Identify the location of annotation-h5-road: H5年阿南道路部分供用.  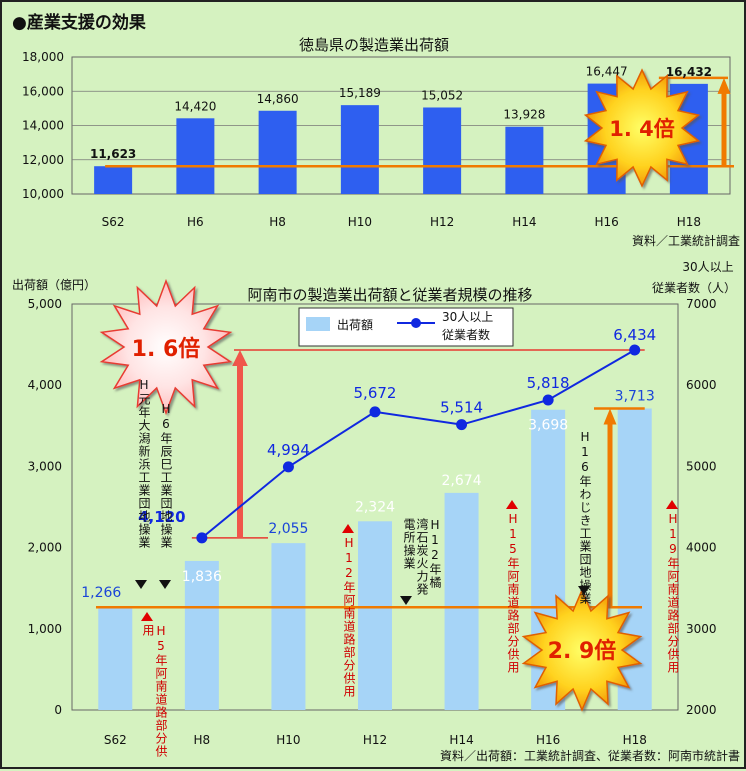
(154, 691).